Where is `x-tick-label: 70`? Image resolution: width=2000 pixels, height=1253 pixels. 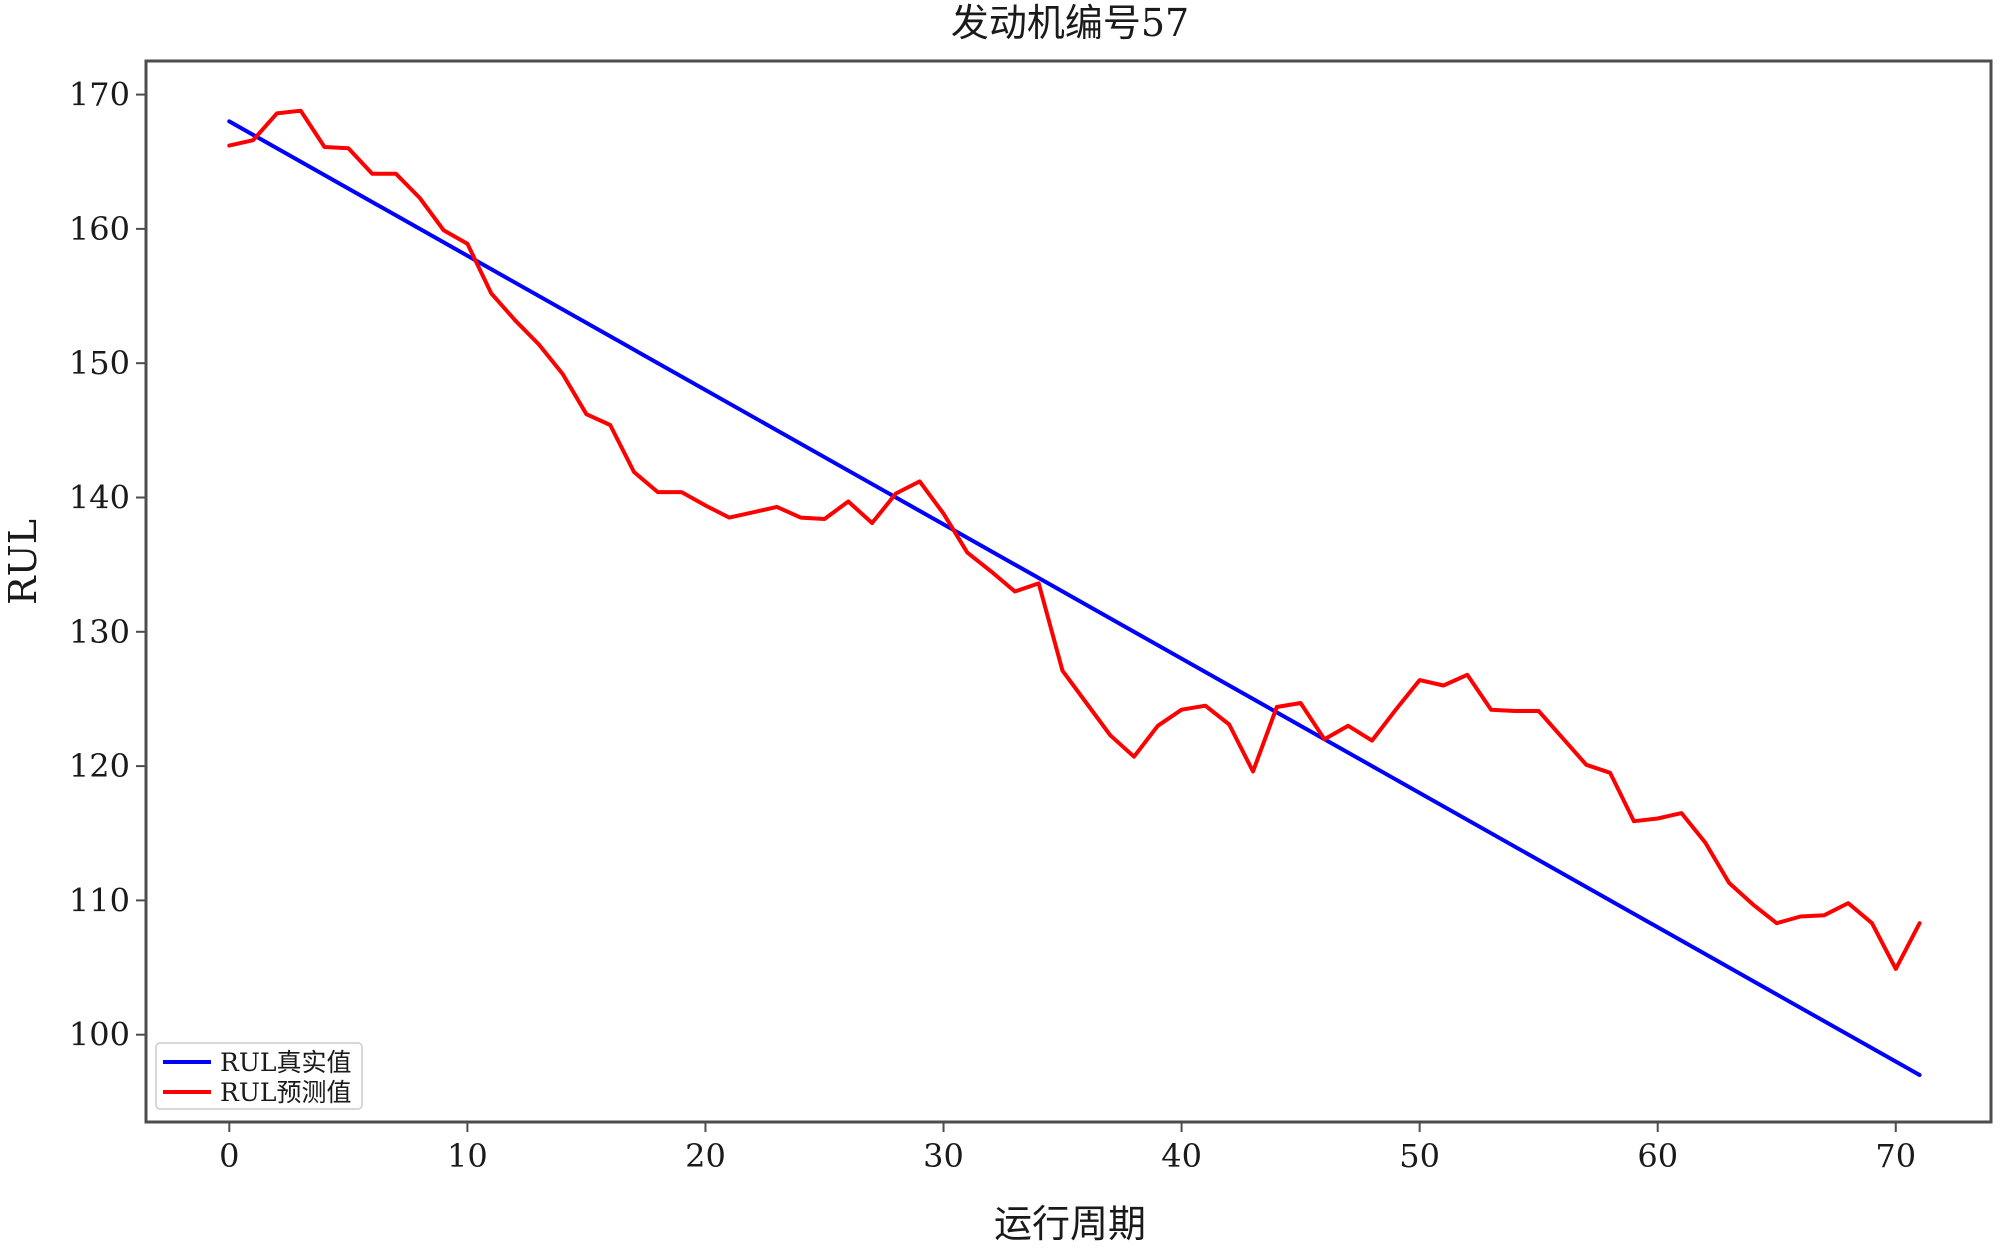
x-tick-label: 70 is located at coordinates (1895, 1156).